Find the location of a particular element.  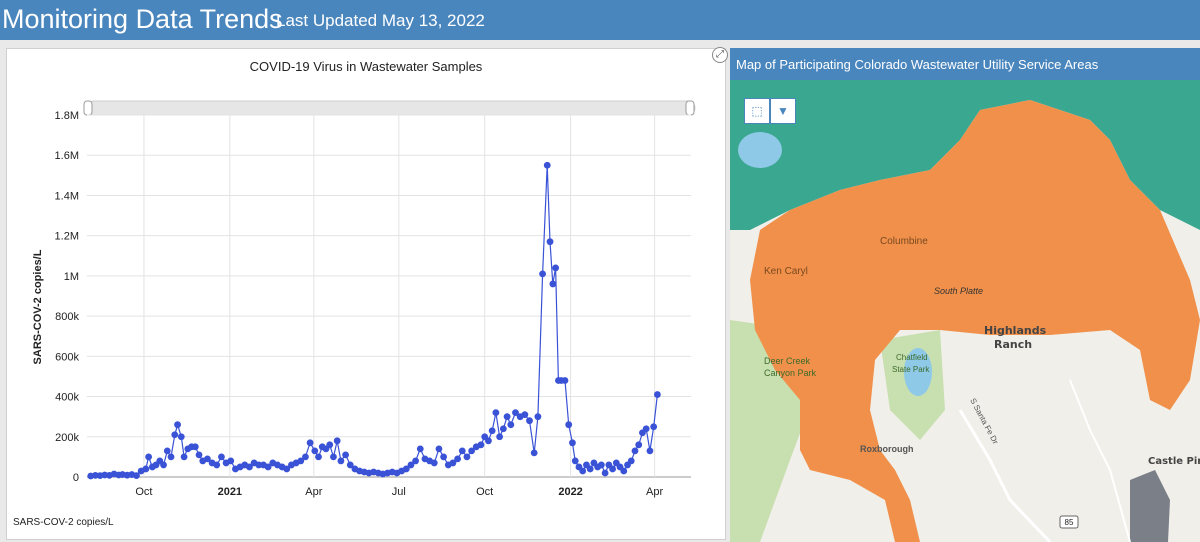

select-tool-button: ⬚ is located at coordinates (757, 111).